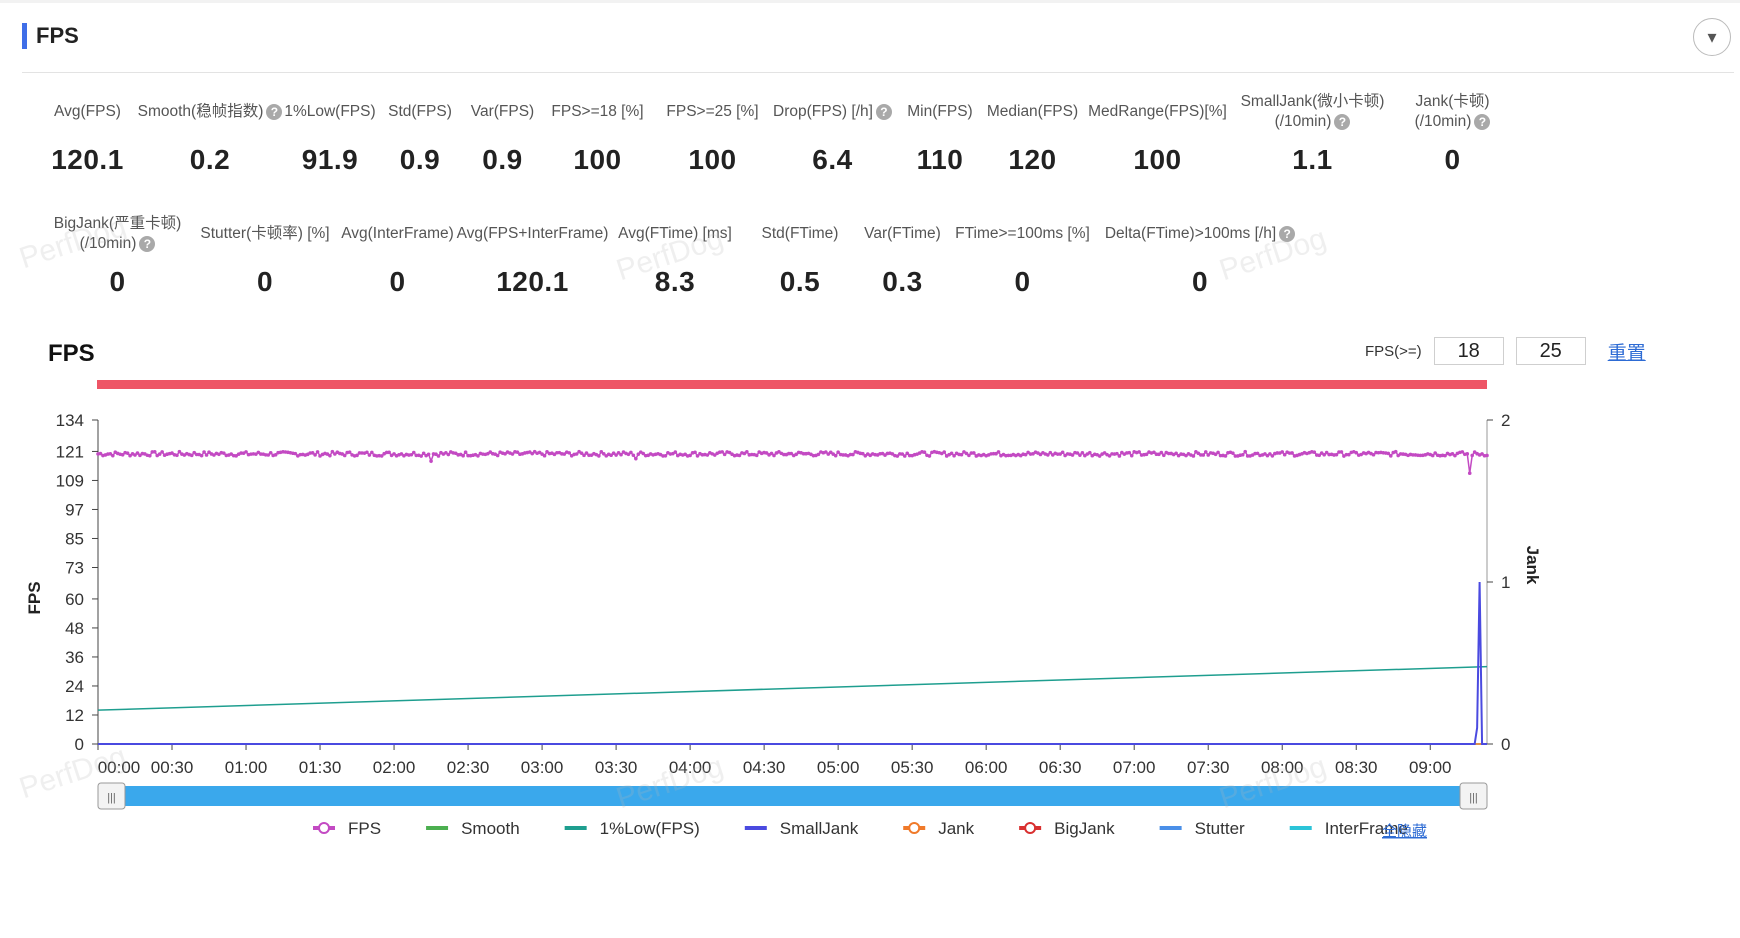  I want to click on chart-title: FPS, so click(71, 353).